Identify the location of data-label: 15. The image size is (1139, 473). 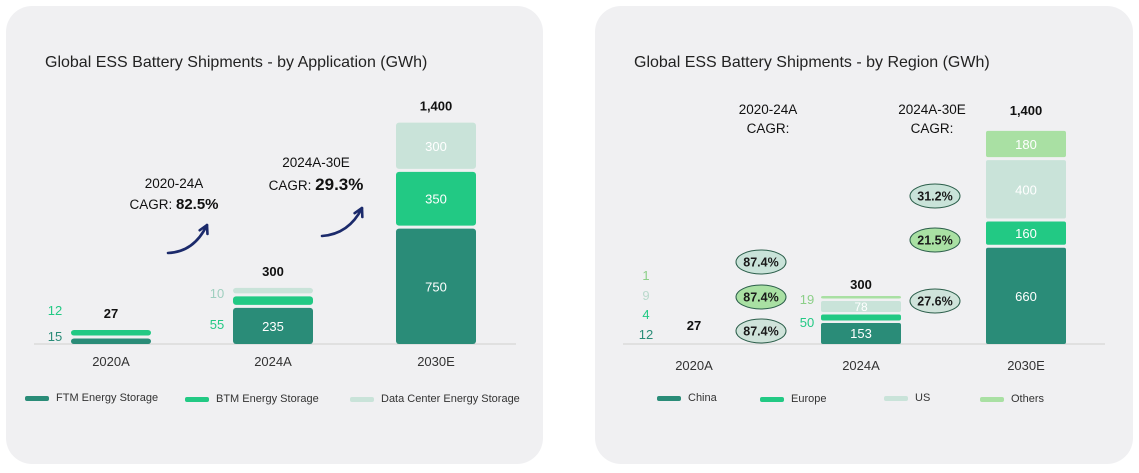
(55, 336).